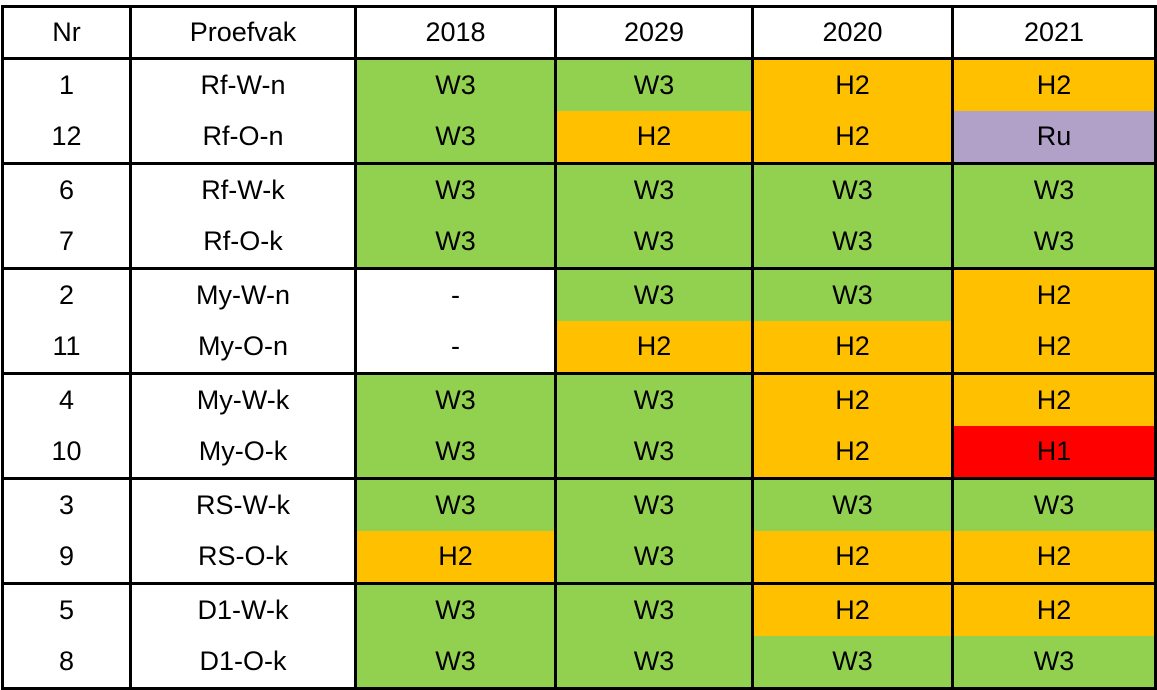 The image size is (1157, 690). Describe the element at coordinates (66, 242) in the screenshot. I see `nr-cell: 7` at that location.